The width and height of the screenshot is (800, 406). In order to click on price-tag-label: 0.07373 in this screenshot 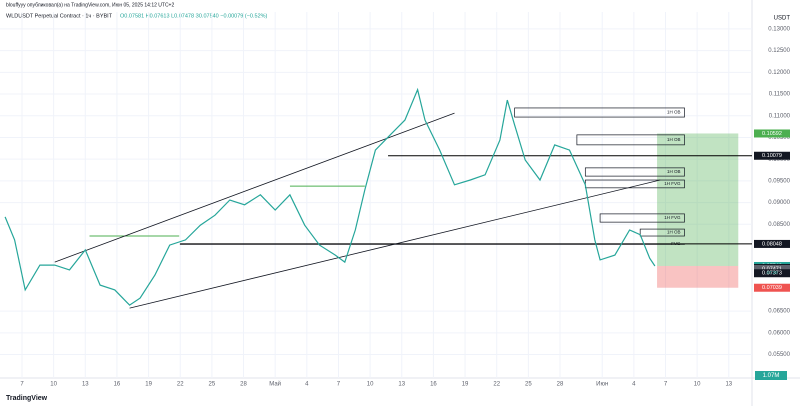, I will do `click(772, 274)`.